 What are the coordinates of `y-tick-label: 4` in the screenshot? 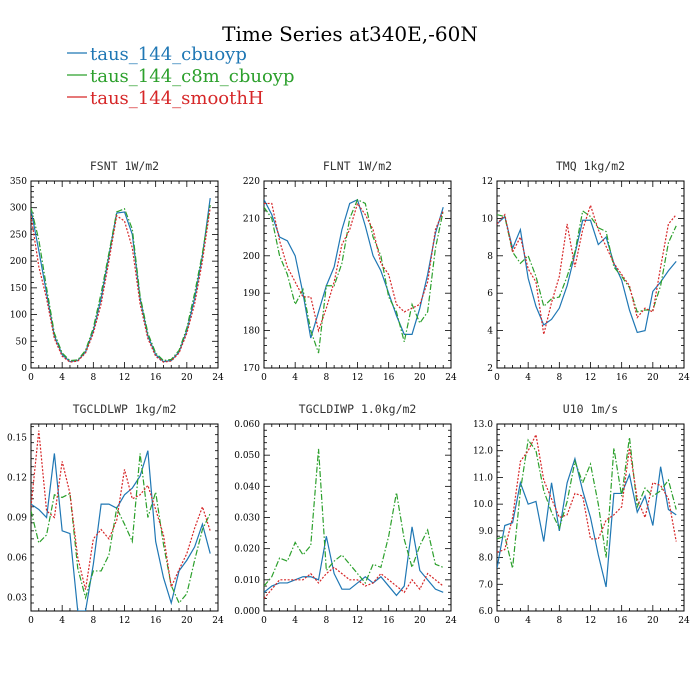 It's located at (490, 332).